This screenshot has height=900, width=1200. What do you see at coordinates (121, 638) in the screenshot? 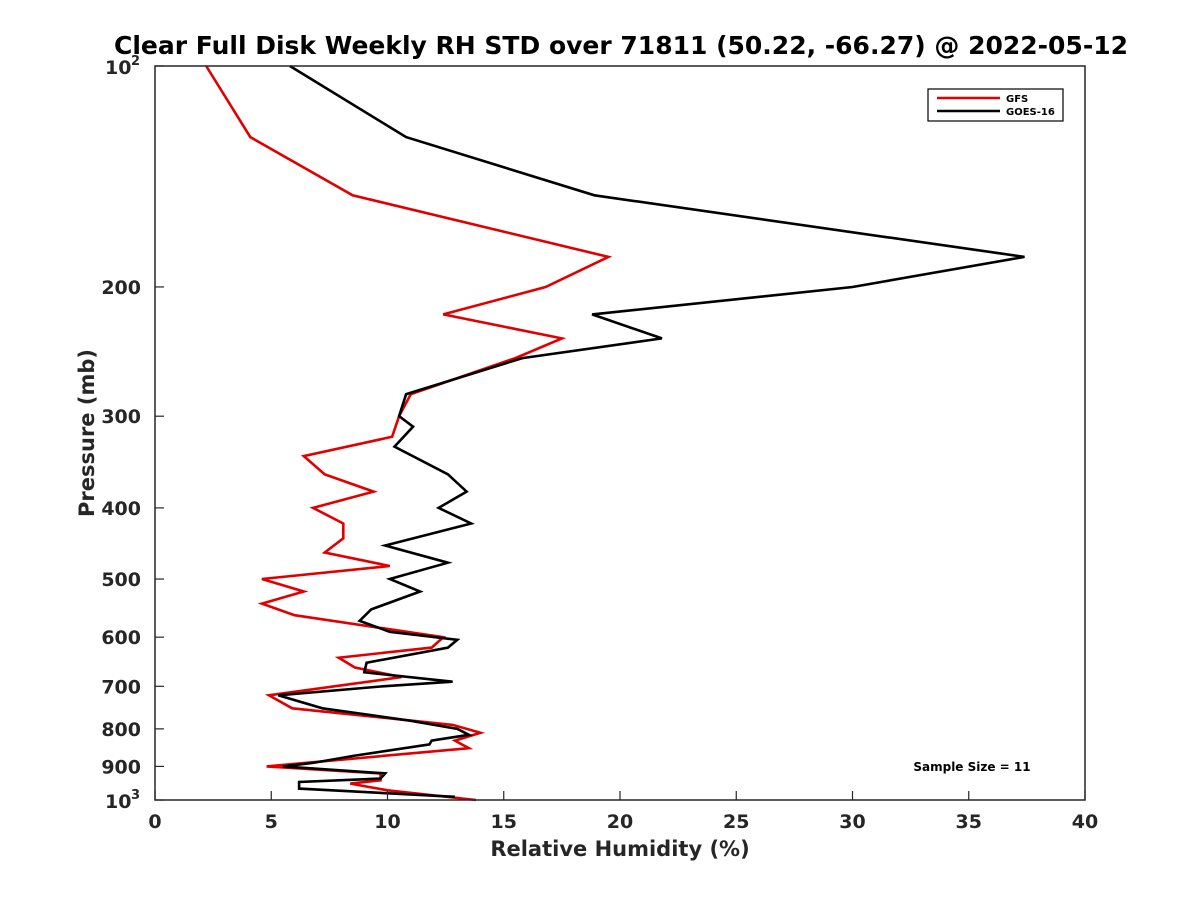
I see `y-tick-label: 600` at bounding box center [121, 638].